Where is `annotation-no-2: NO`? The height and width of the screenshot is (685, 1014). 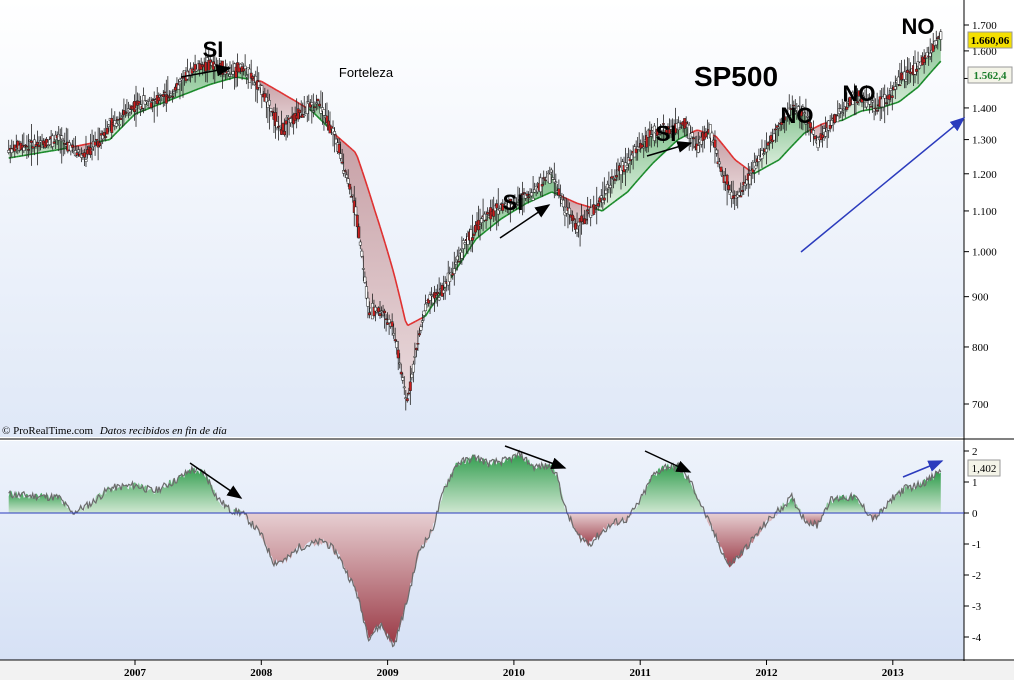
annotation-no-2: NO is located at coordinates (859, 93).